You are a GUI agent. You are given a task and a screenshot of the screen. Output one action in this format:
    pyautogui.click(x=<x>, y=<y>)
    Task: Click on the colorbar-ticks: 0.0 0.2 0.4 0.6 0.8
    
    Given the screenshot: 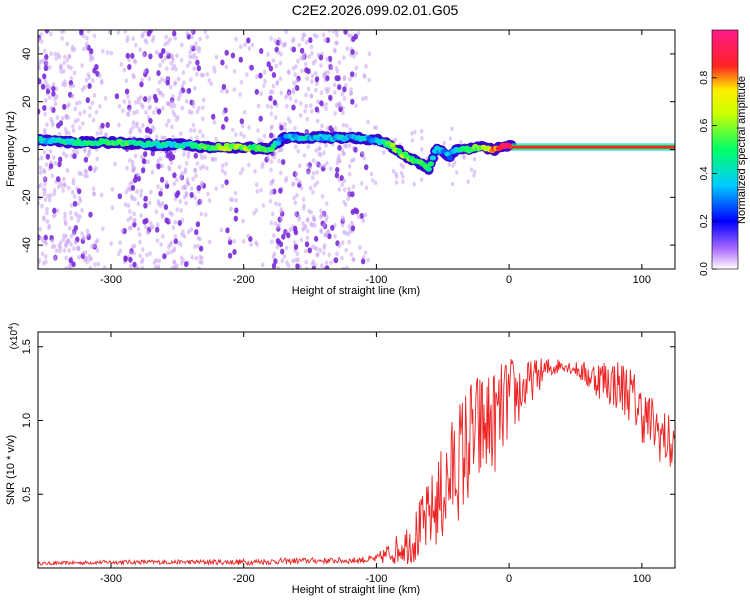 What is the action you would take?
    pyautogui.click(x=708, y=173)
    